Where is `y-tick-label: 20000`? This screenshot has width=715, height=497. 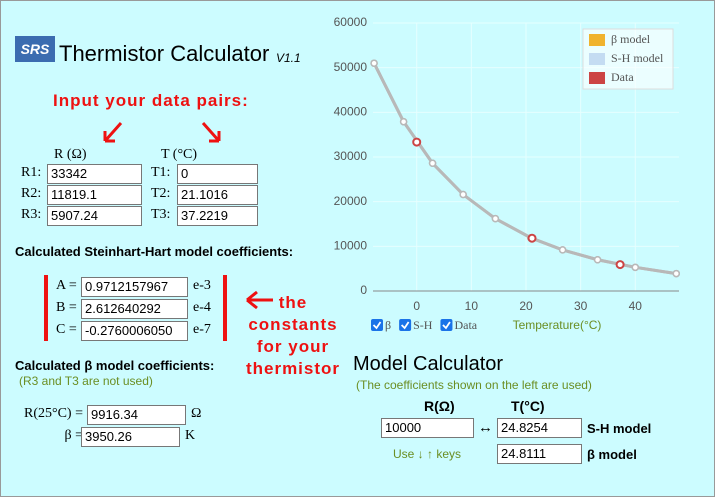 y-tick-label: 20000 is located at coordinates (351, 201).